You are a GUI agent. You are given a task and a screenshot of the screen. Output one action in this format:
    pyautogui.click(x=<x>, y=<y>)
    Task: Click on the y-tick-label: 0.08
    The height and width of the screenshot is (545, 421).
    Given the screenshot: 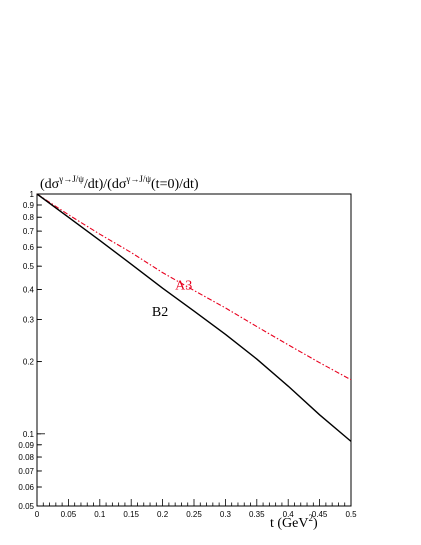 What is the action you would take?
    pyautogui.click(x=26, y=457)
    